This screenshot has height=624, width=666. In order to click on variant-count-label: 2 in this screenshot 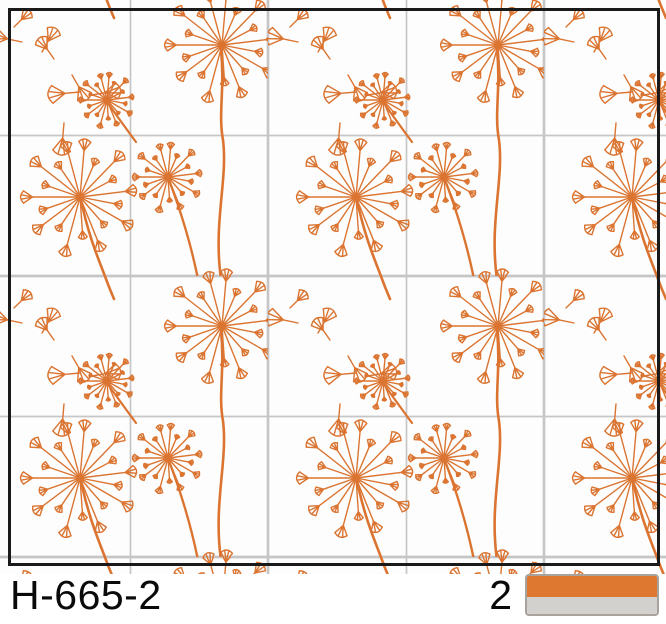, I will do `click(500, 594)`.